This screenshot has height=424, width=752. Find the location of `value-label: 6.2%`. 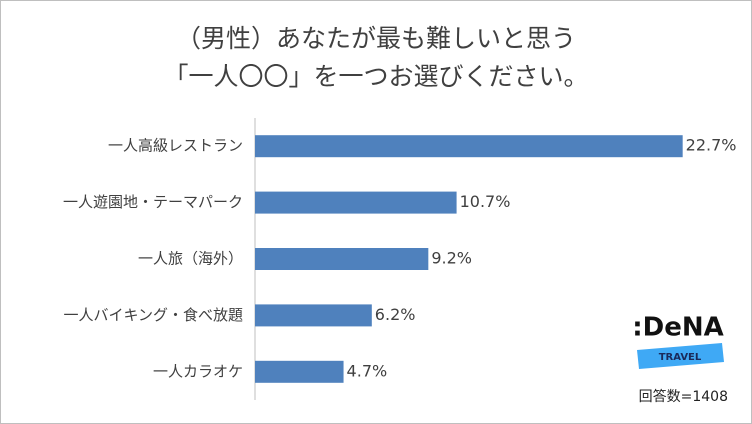

value-label: 6.2% is located at coordinates (395, 314).